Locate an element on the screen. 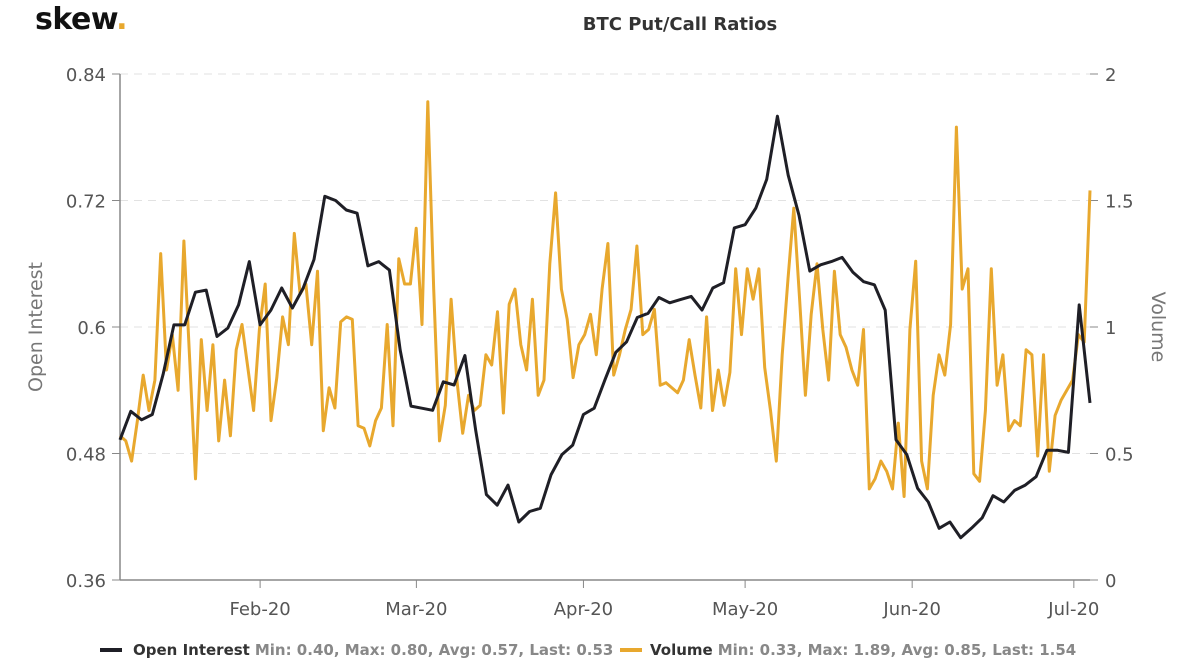 This screenshot has width=1200, height=670. y-left-axis-label: Open Interest is located at coordinates (36, 327).